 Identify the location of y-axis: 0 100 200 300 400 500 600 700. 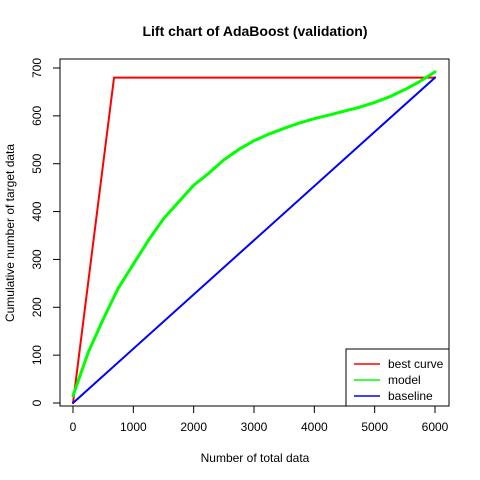
(45, 232).